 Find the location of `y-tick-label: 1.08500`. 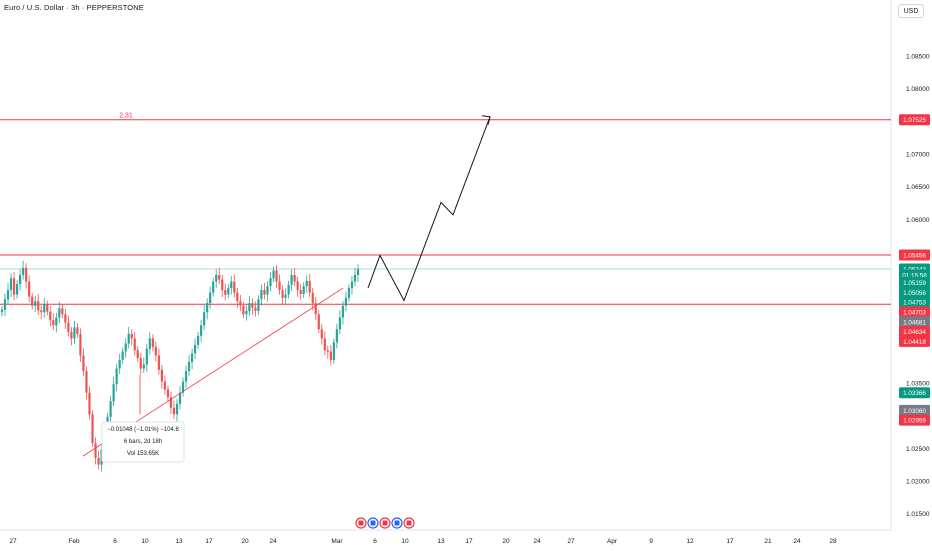

y-tick-label: 1.08500 is located at coordinates (918, 56).